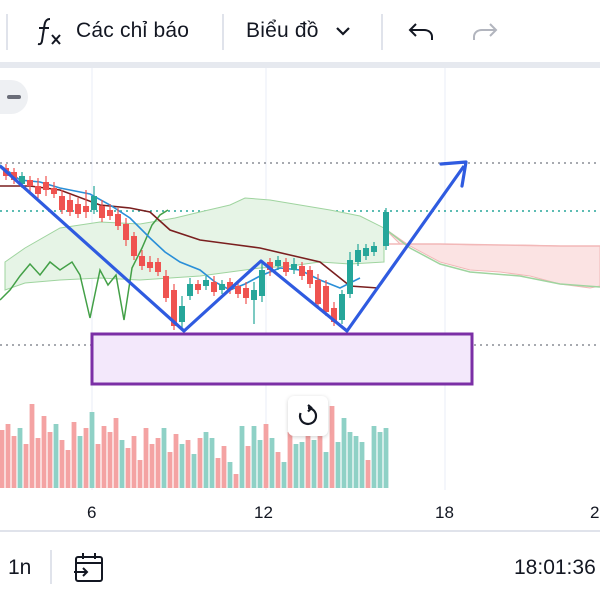 The image size is (600, 600). I want to click on chart-type-label: Biểu đồ, so click(282, 30).